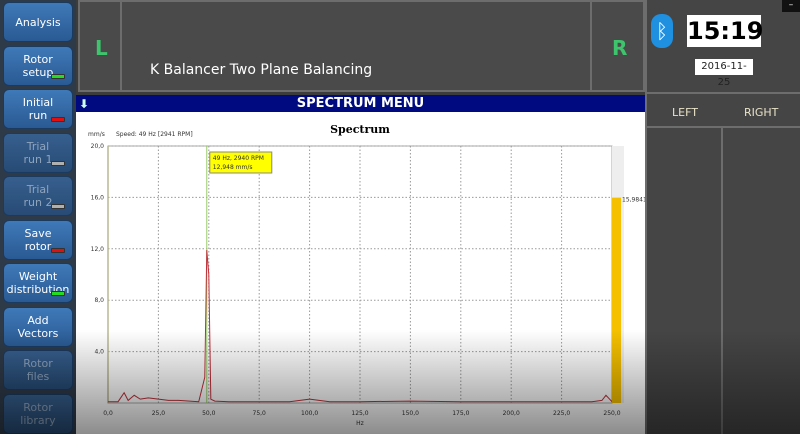 Image resolution: width=800 pixels, height=434 pixels. Describe the element at coordinates (460, 413) in the screenshot. I see `x-tick-label: 175,0` at that location.